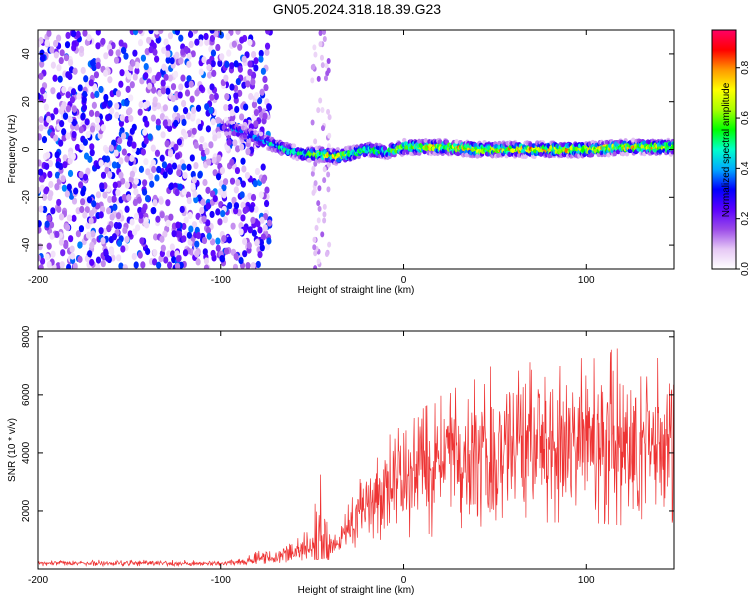 The width and height of the screenshot is (750, 600). Describe the element at coordinates (26, 244) in the screenshot. I see `spectrogram-y-tick-label: -40` at that location.